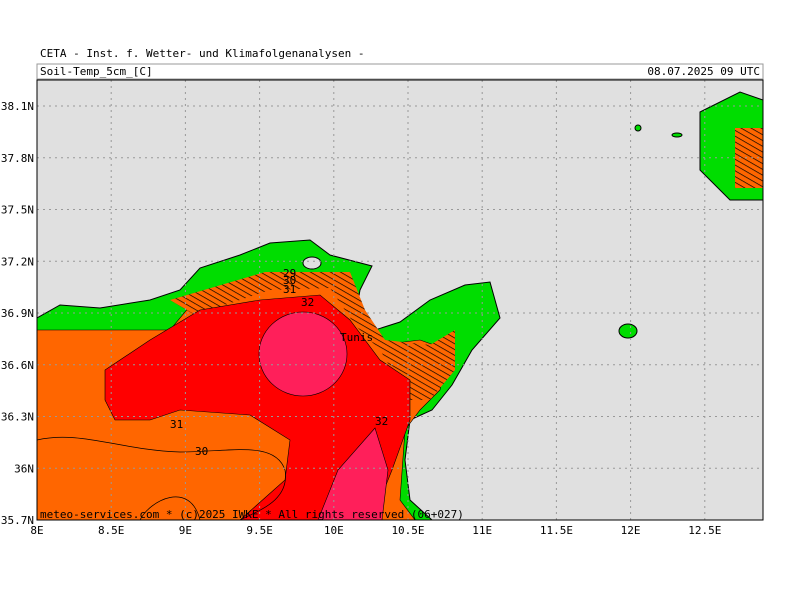  I want to click on gradient-hatch, so click(312, 336).